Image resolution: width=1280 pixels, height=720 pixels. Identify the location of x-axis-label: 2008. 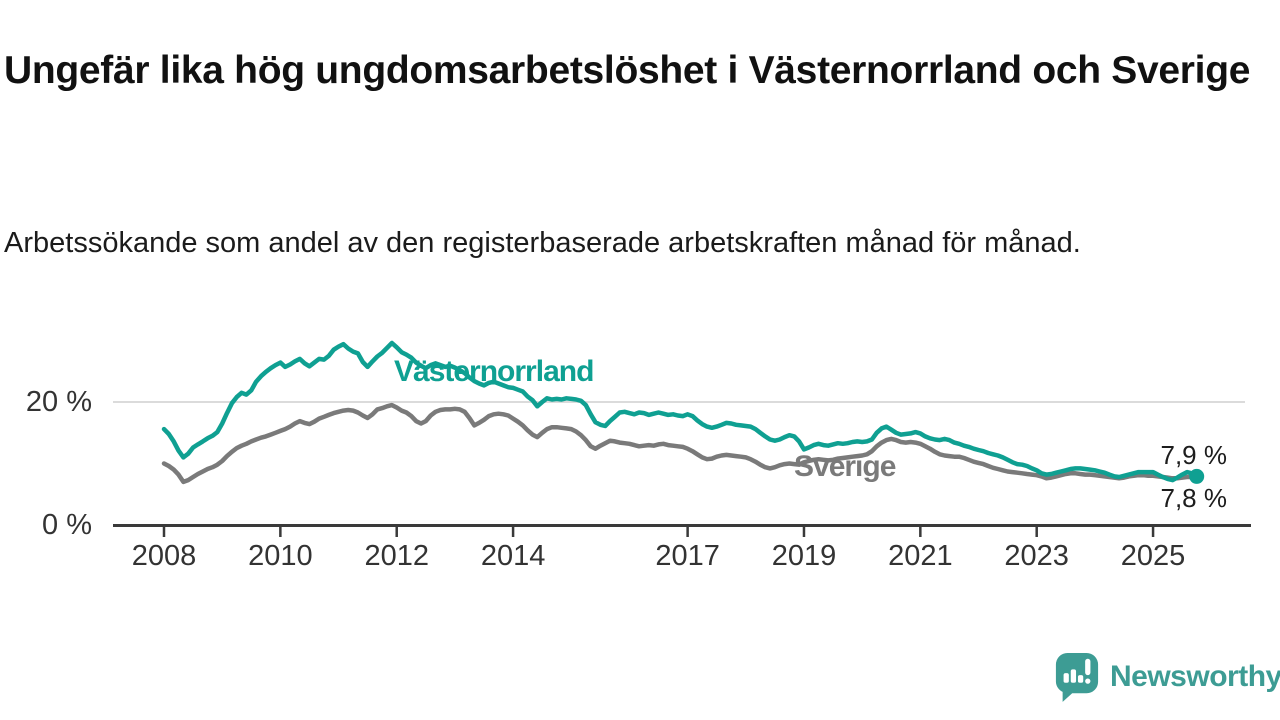
(164, 556).